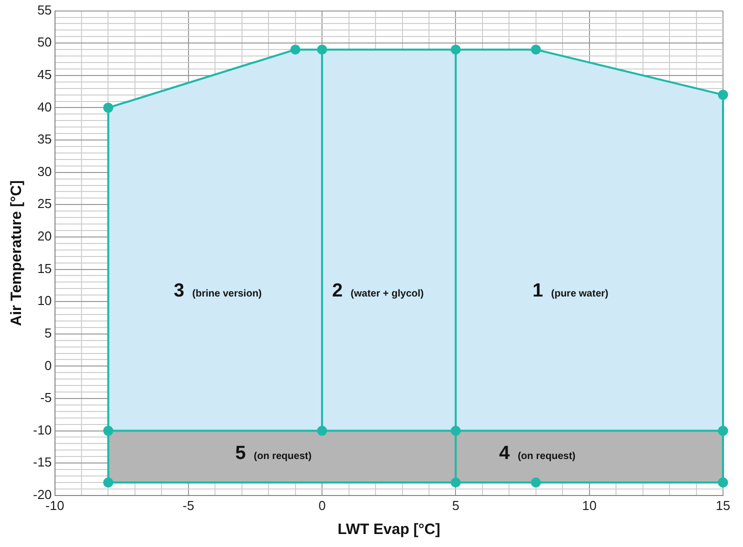 Image resolution: width=743 pixels, height=547 pixels. I want to click on y-tick-label: -20, so click(42, 494).